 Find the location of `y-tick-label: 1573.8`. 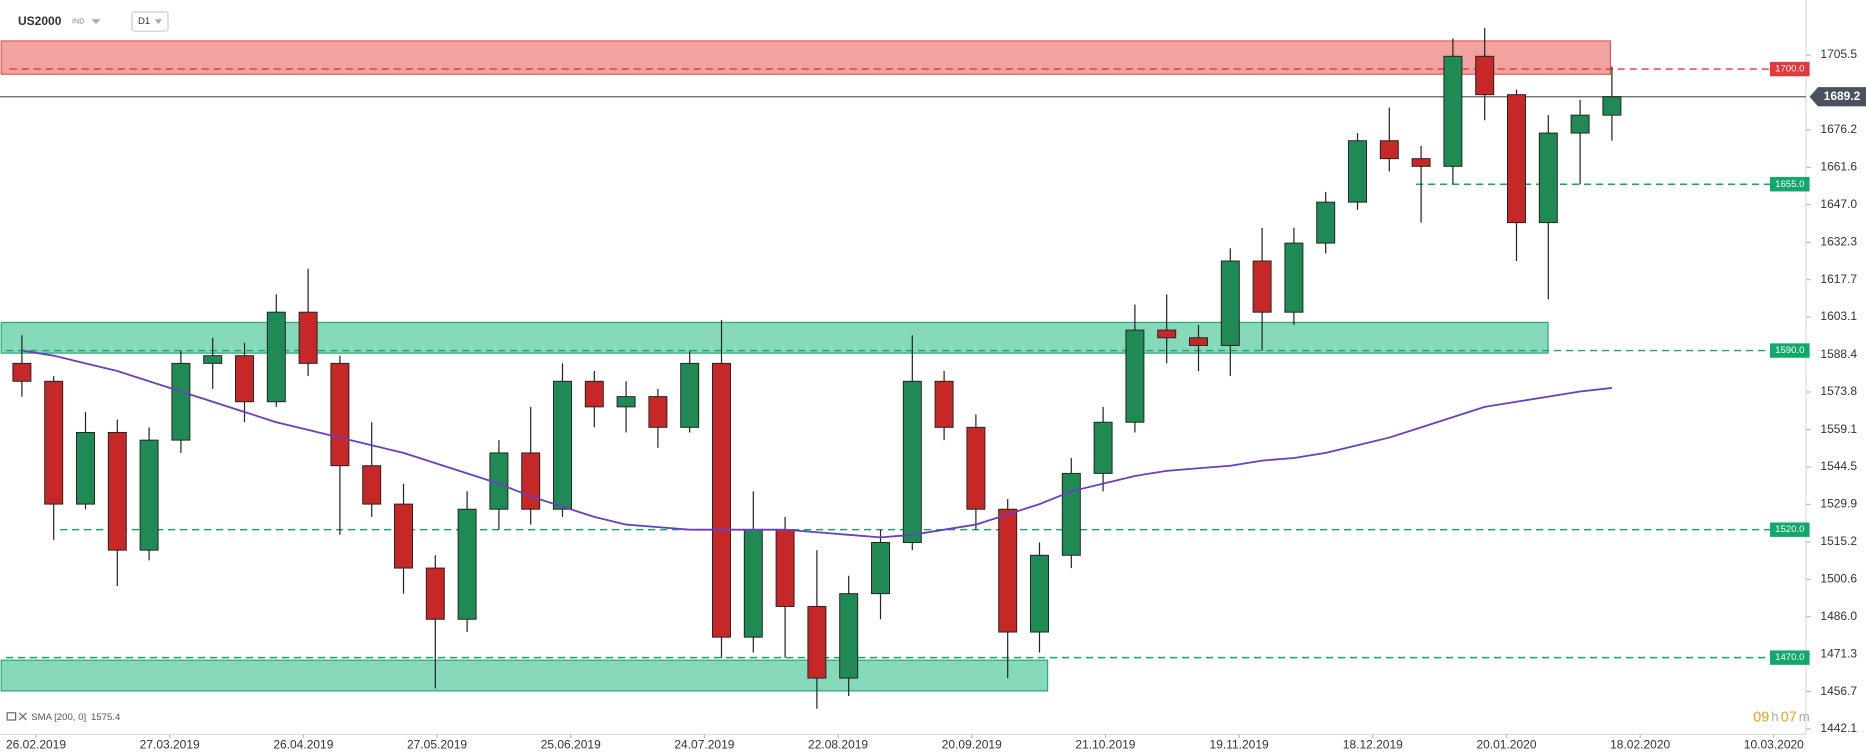

y-tick-label: 1573.8 is located at coordinates (1838, 391).